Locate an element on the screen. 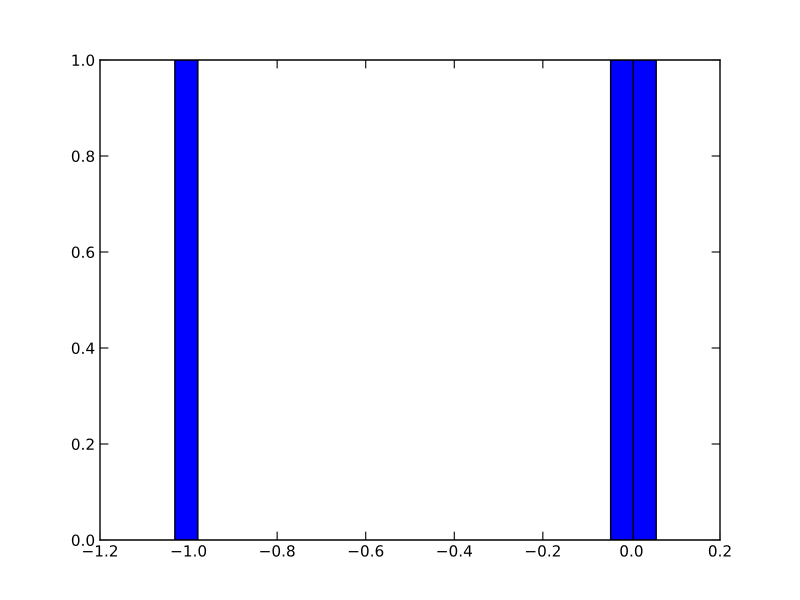 The width and height of the screenshot is (800, 600). y-tick-label: 0.8 is located at coordinates (83, 156).